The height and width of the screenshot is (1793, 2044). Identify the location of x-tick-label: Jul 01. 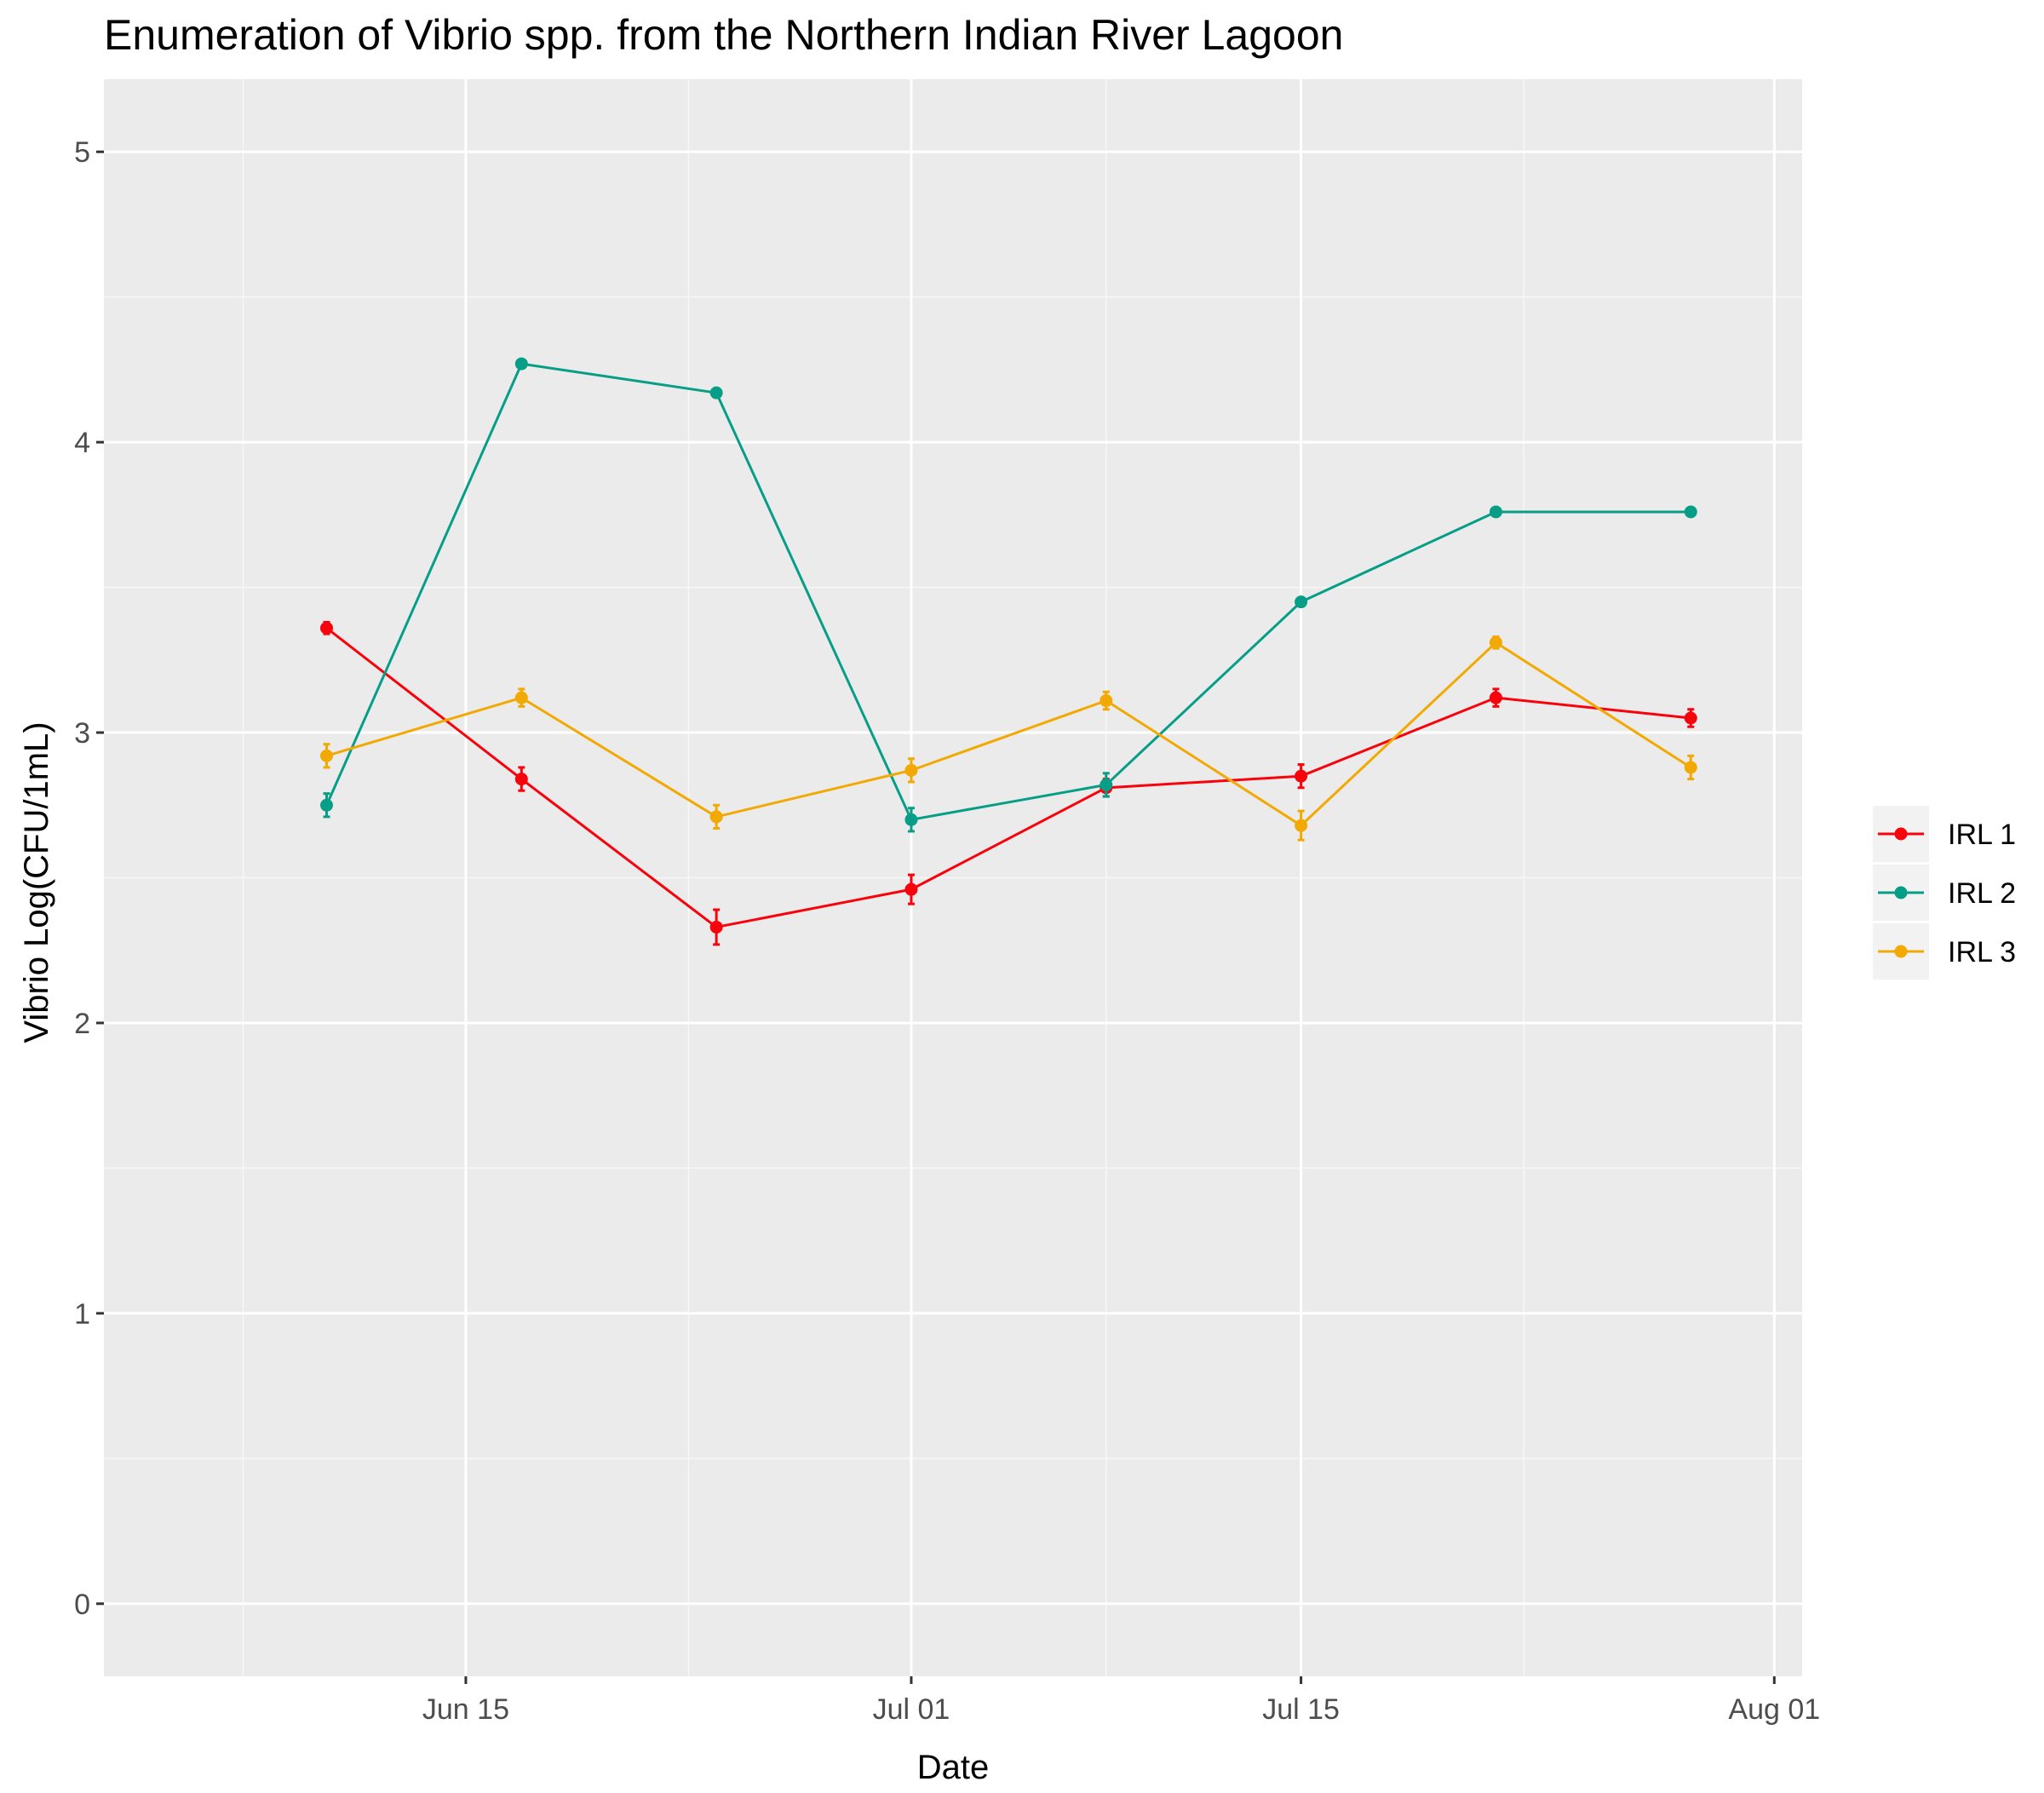
(911, 1710).